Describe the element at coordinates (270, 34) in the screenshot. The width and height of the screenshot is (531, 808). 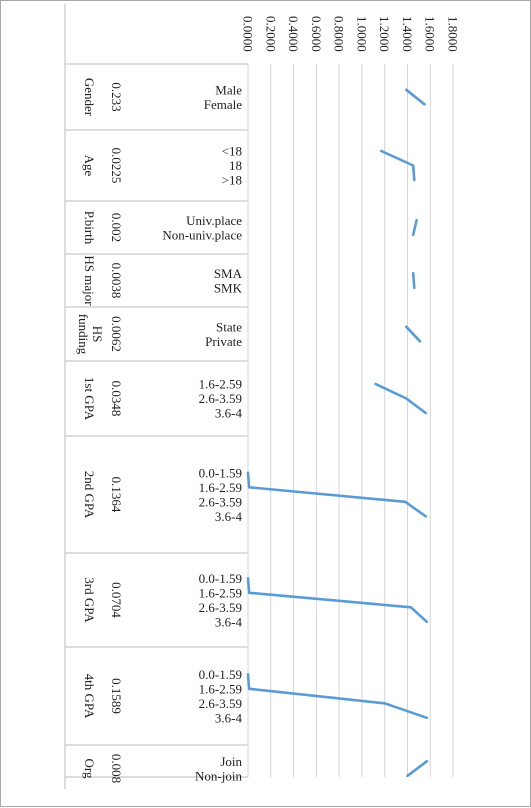
I see `tick-label: 0.2000` at that location.